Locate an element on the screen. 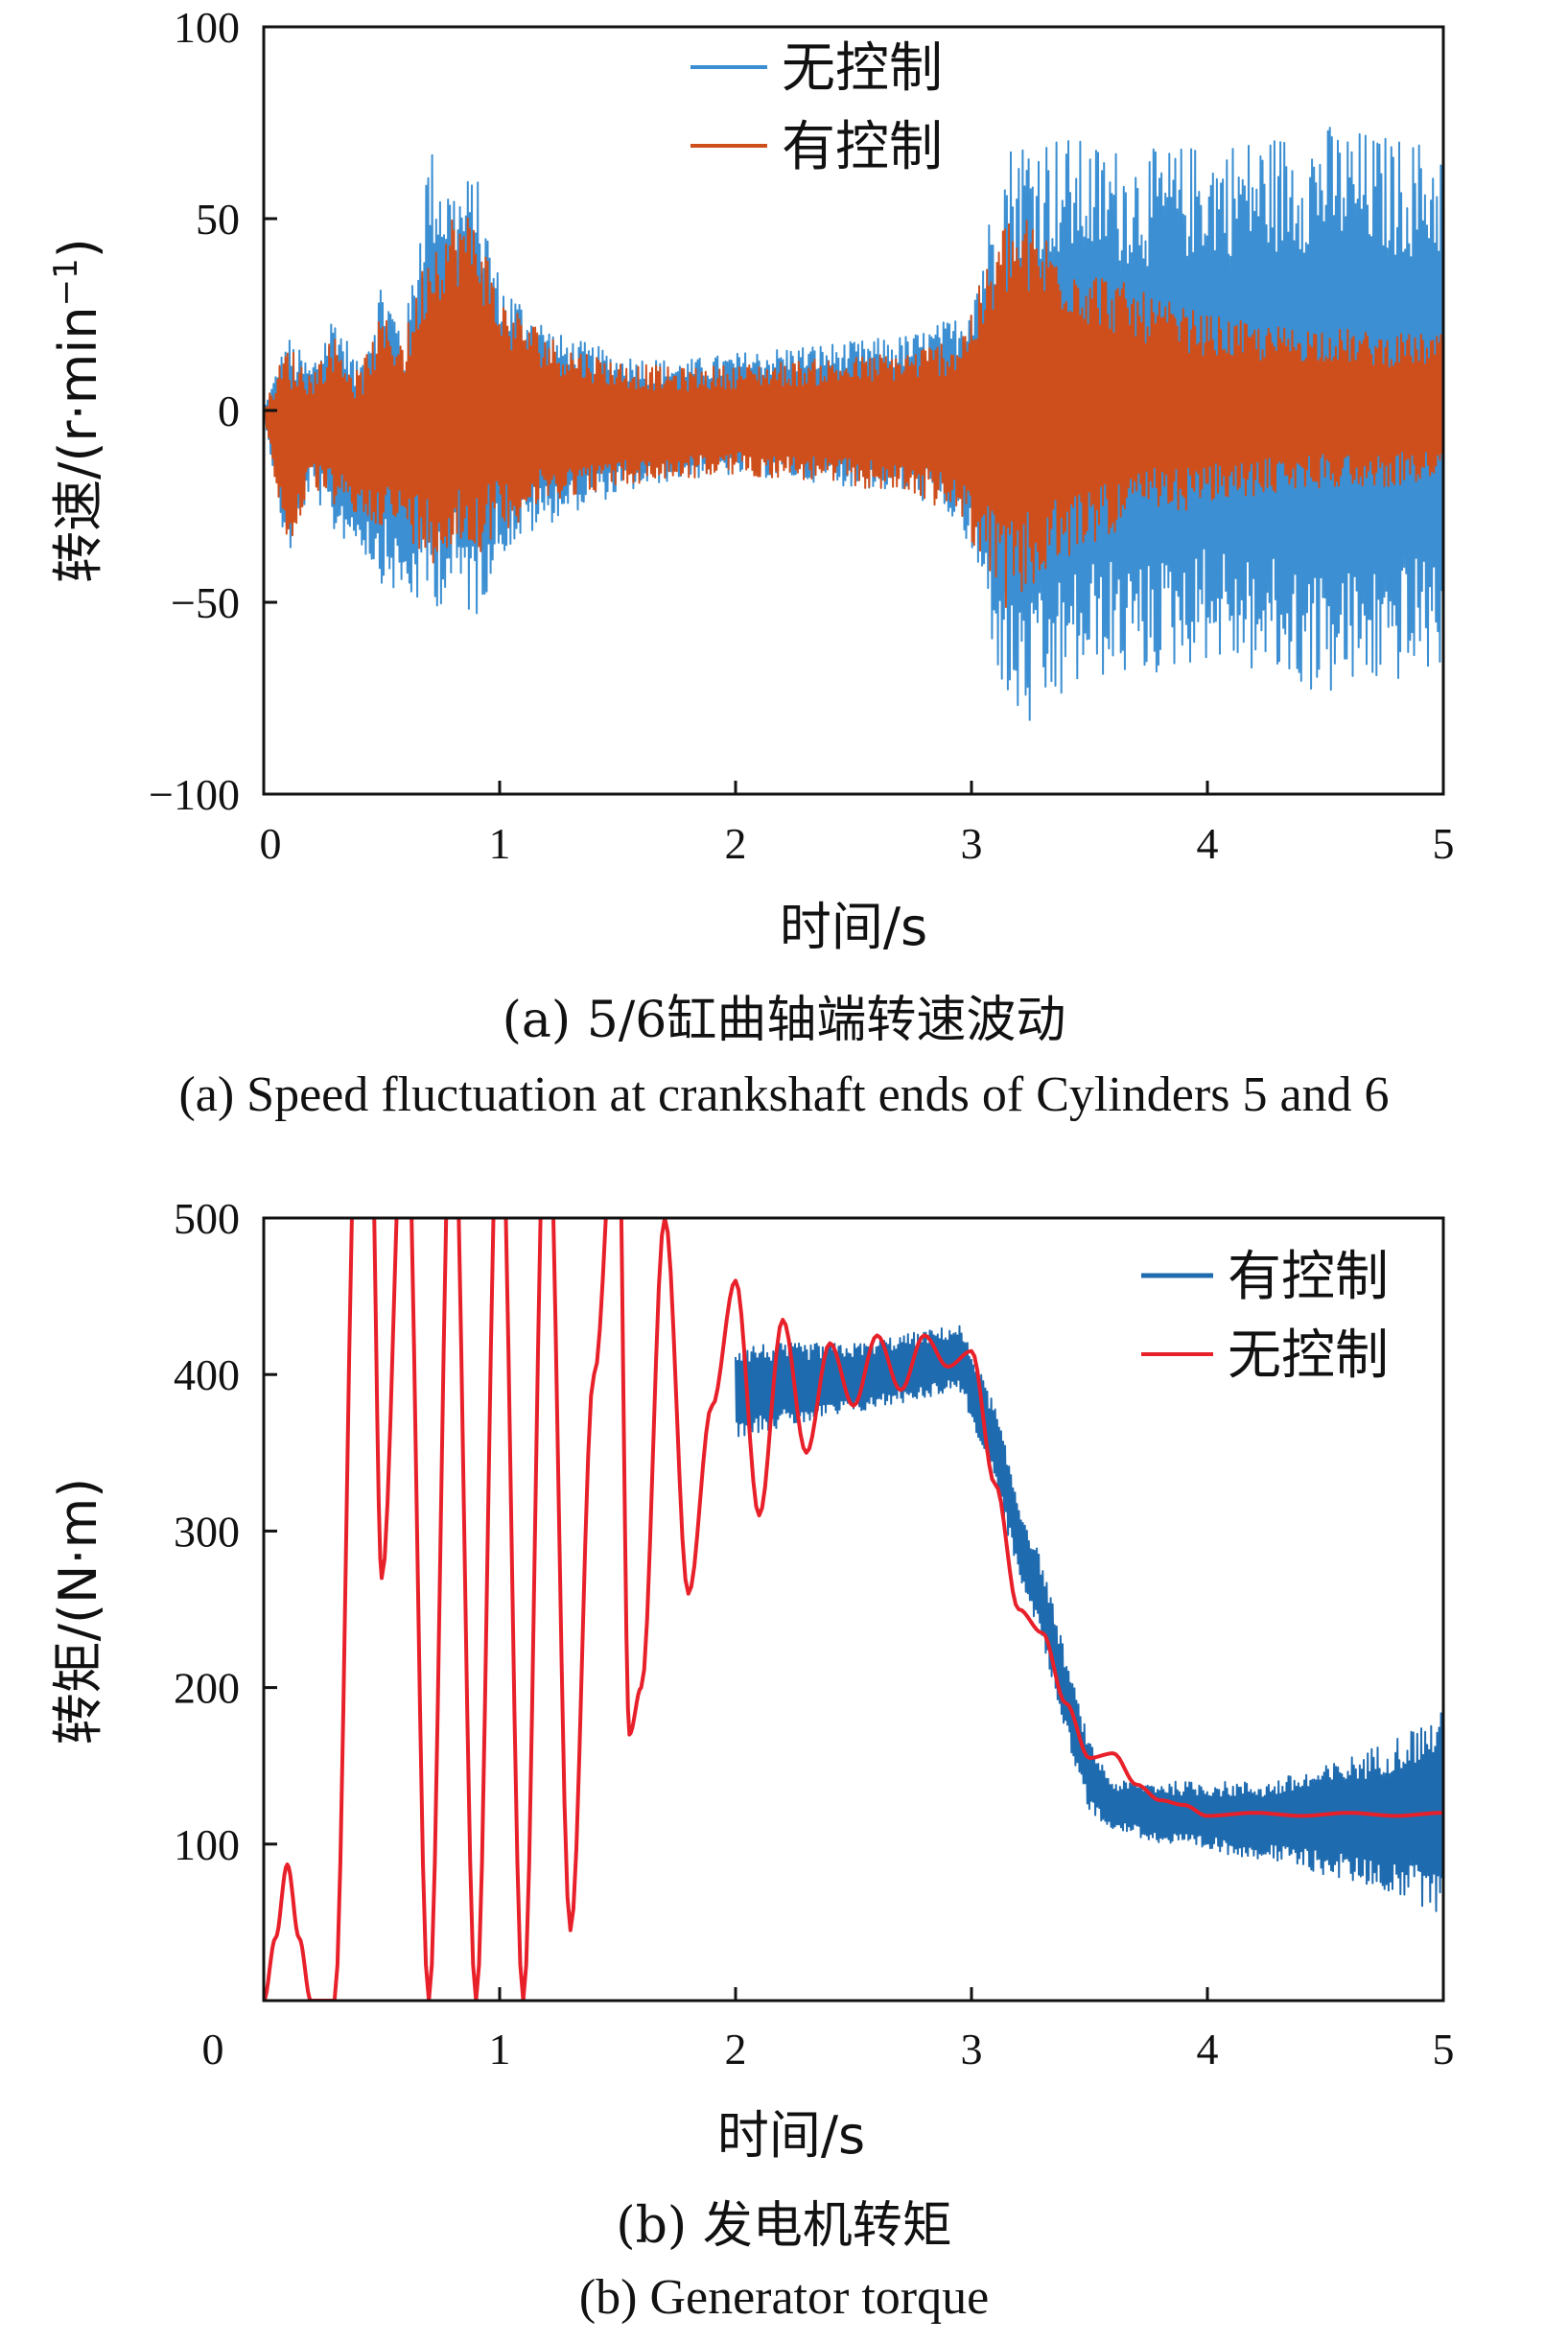 This screenshot has width=1568, height=2343. speed-chart-x-tick-label: 5 is located at coordinates (1444, 843).